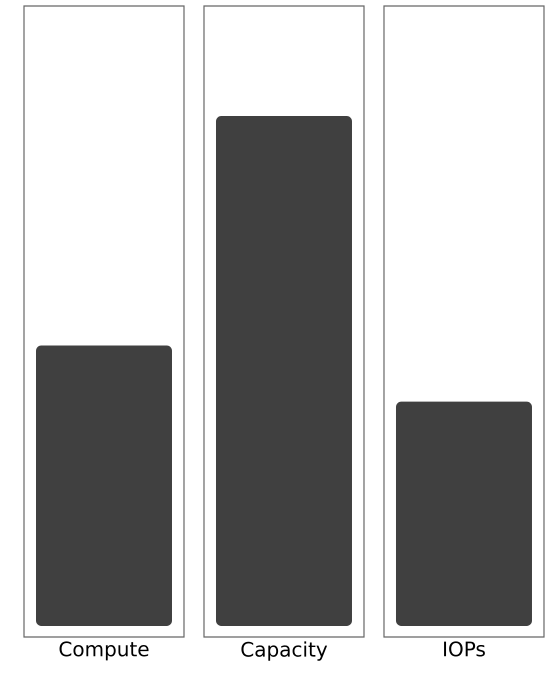  I want to click on x-tick-label: IOPs, so click(464, 649).